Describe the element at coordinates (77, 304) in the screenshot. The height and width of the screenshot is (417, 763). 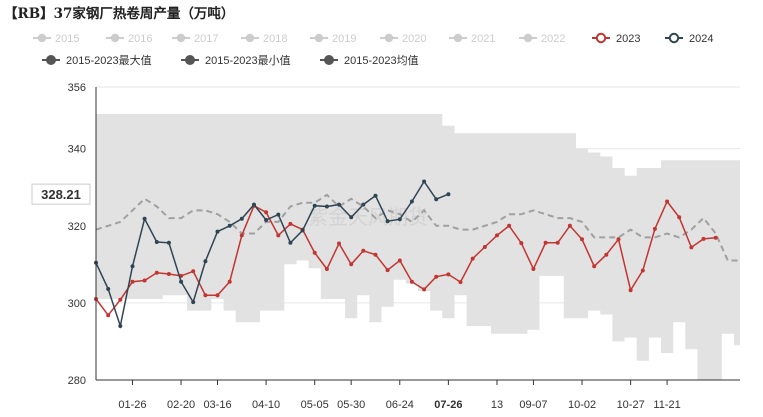
I see `y-tick-label: 300` at that location.